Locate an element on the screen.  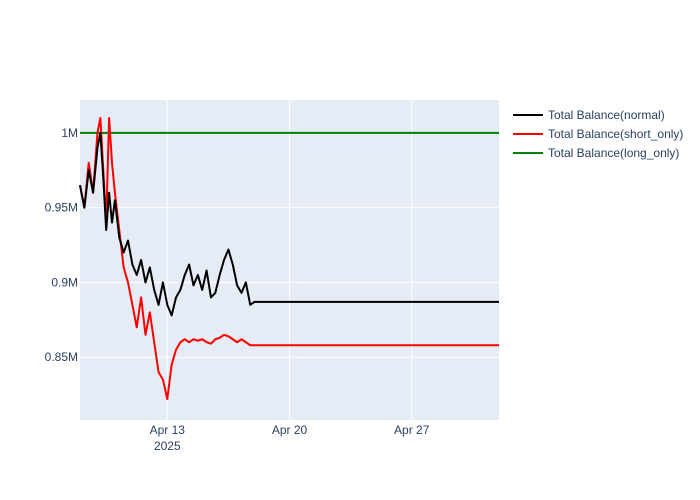
x-tick-sublabel: 2025 is located at coordinates (167, 446).